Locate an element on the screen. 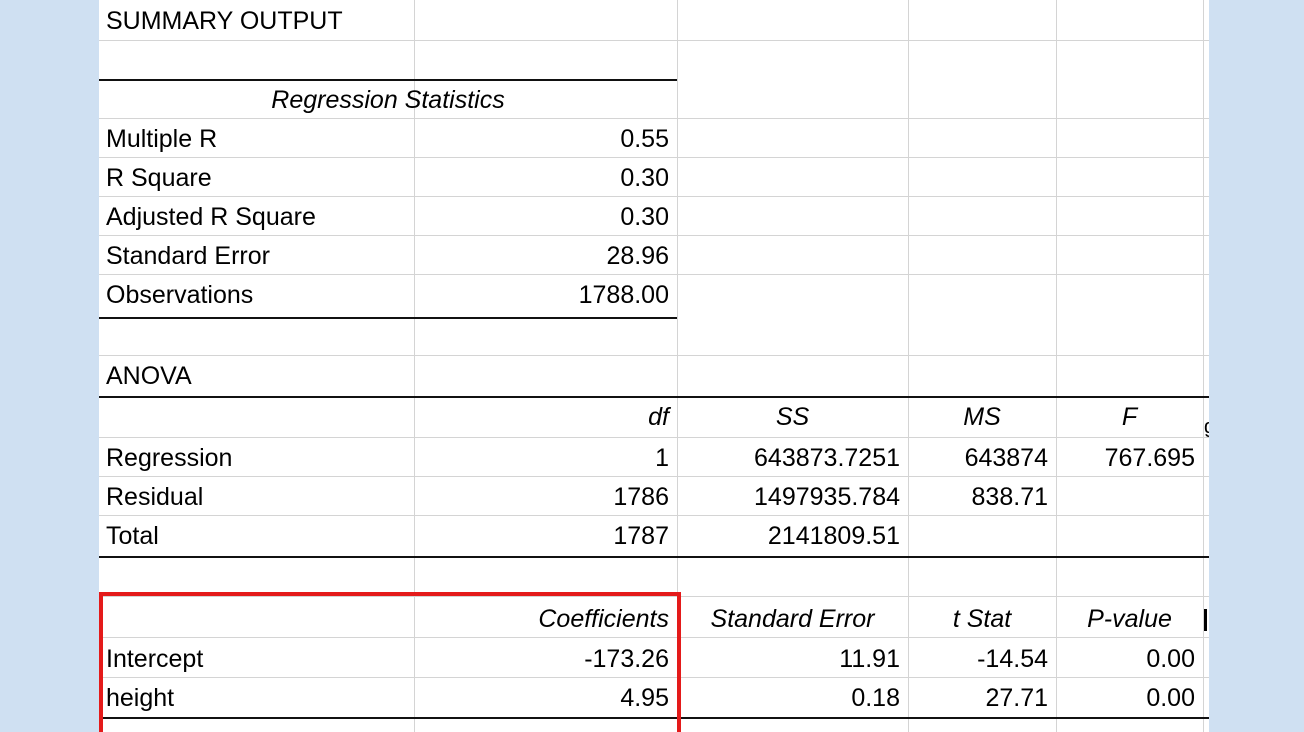  anova-bottom-border is located at coordinates (654, 557).